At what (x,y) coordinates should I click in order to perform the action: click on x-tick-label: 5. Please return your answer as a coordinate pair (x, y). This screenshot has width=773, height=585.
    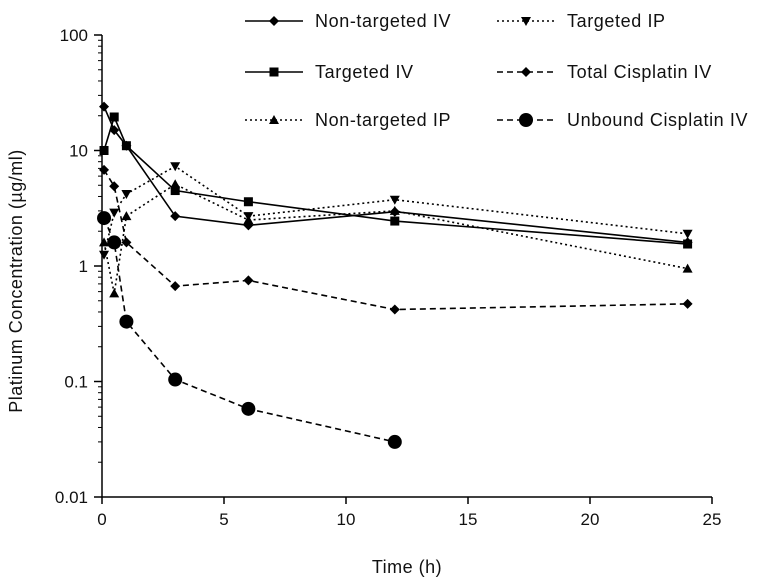
    Looking at the image, I should click on (223, 519).